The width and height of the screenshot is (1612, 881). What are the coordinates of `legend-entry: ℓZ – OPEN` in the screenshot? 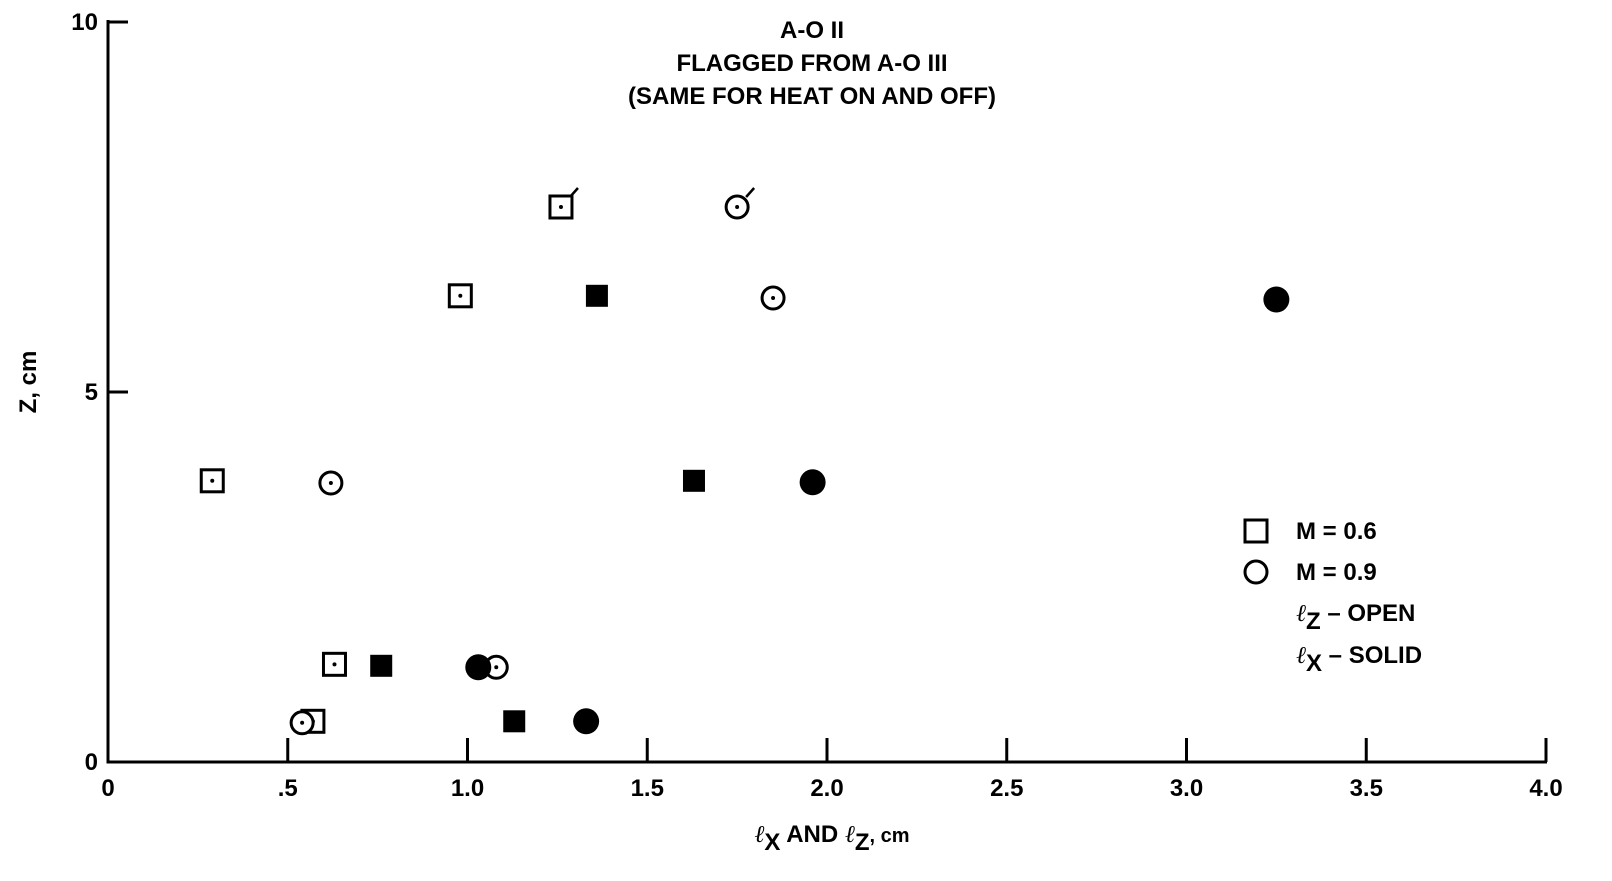 It's located at (1355, 617).